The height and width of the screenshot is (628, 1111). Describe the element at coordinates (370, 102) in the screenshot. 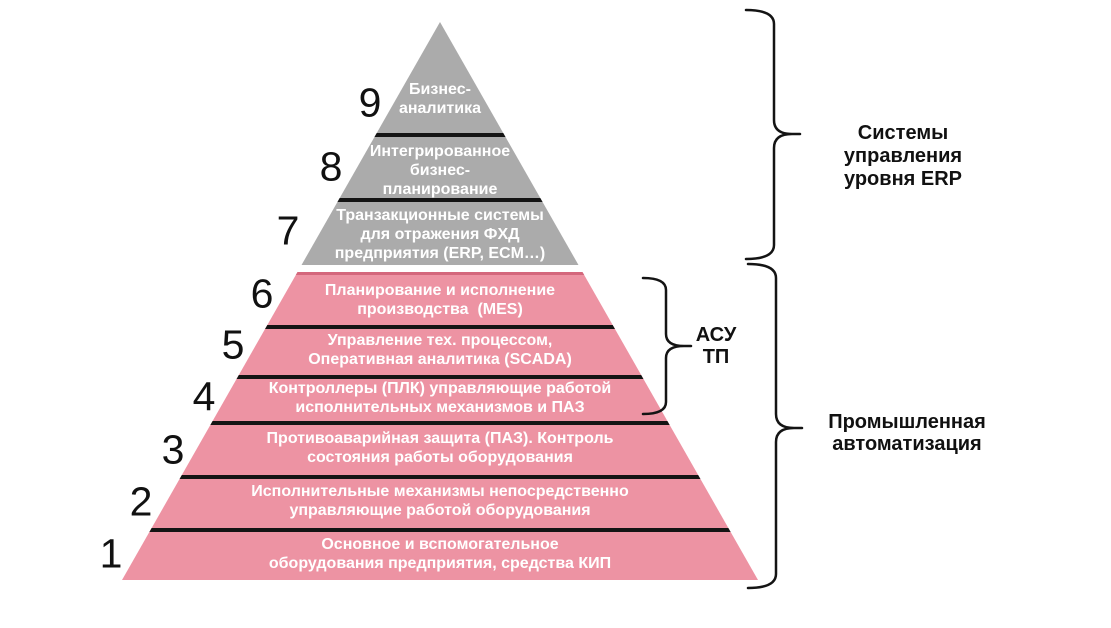

I see `level-9-number: 9` at that location.